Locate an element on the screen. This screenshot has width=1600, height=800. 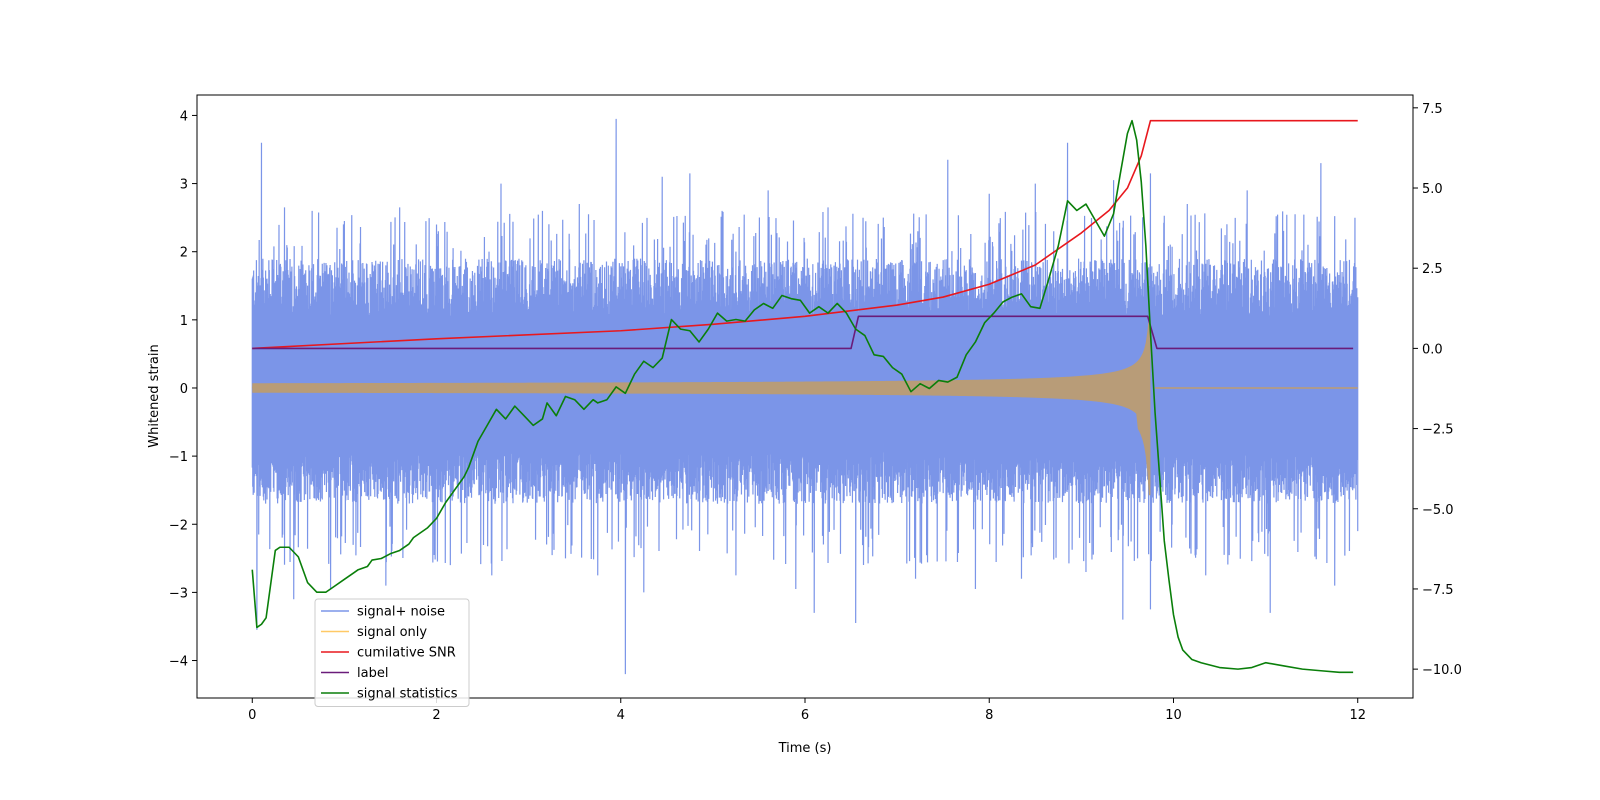
legend-box is located at coordinates (392, 652).